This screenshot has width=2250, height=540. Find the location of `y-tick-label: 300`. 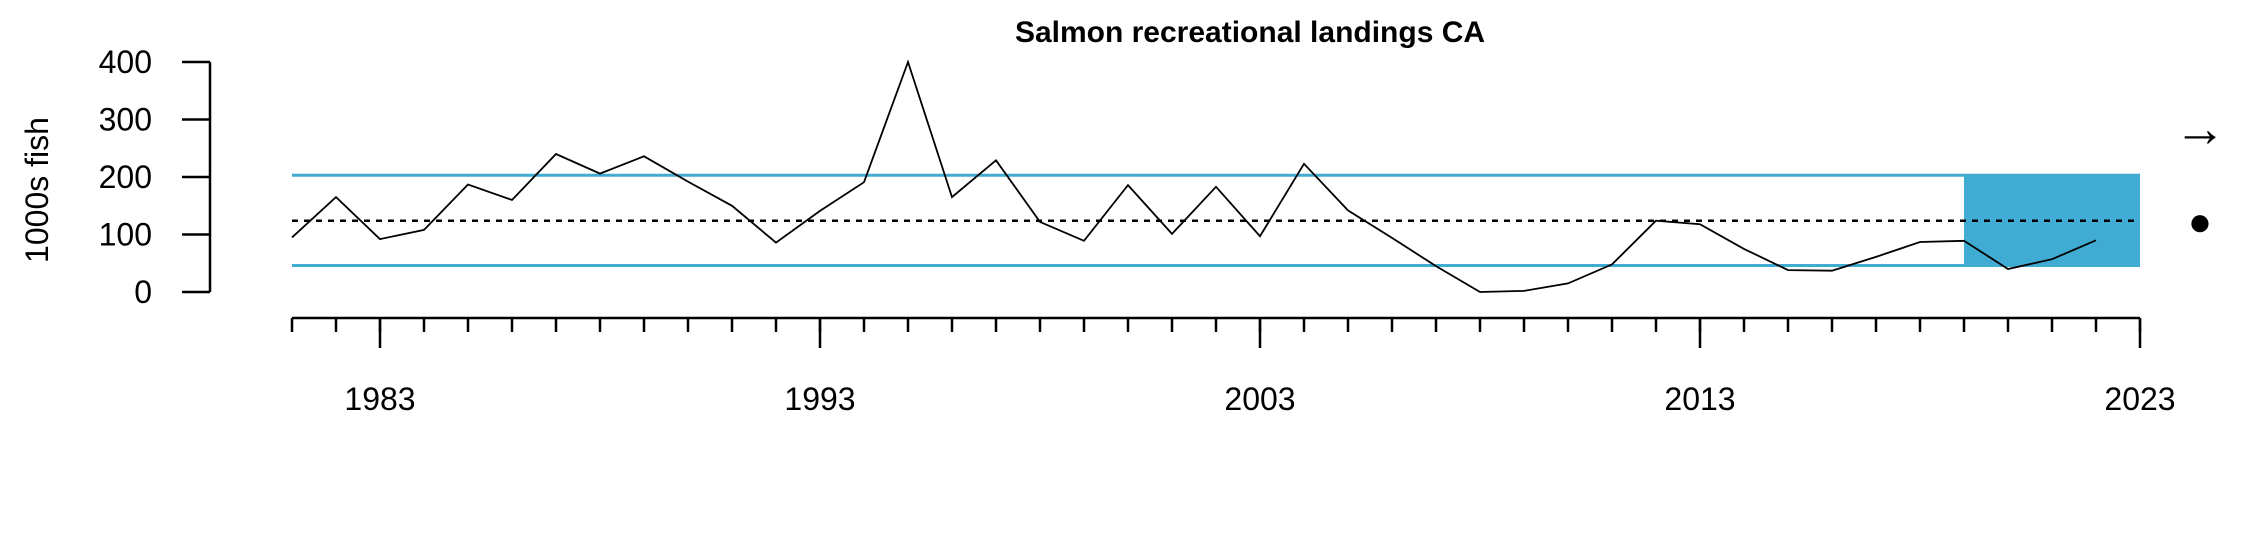

y-tick-label: 300 is located at coordinates (125, 120).